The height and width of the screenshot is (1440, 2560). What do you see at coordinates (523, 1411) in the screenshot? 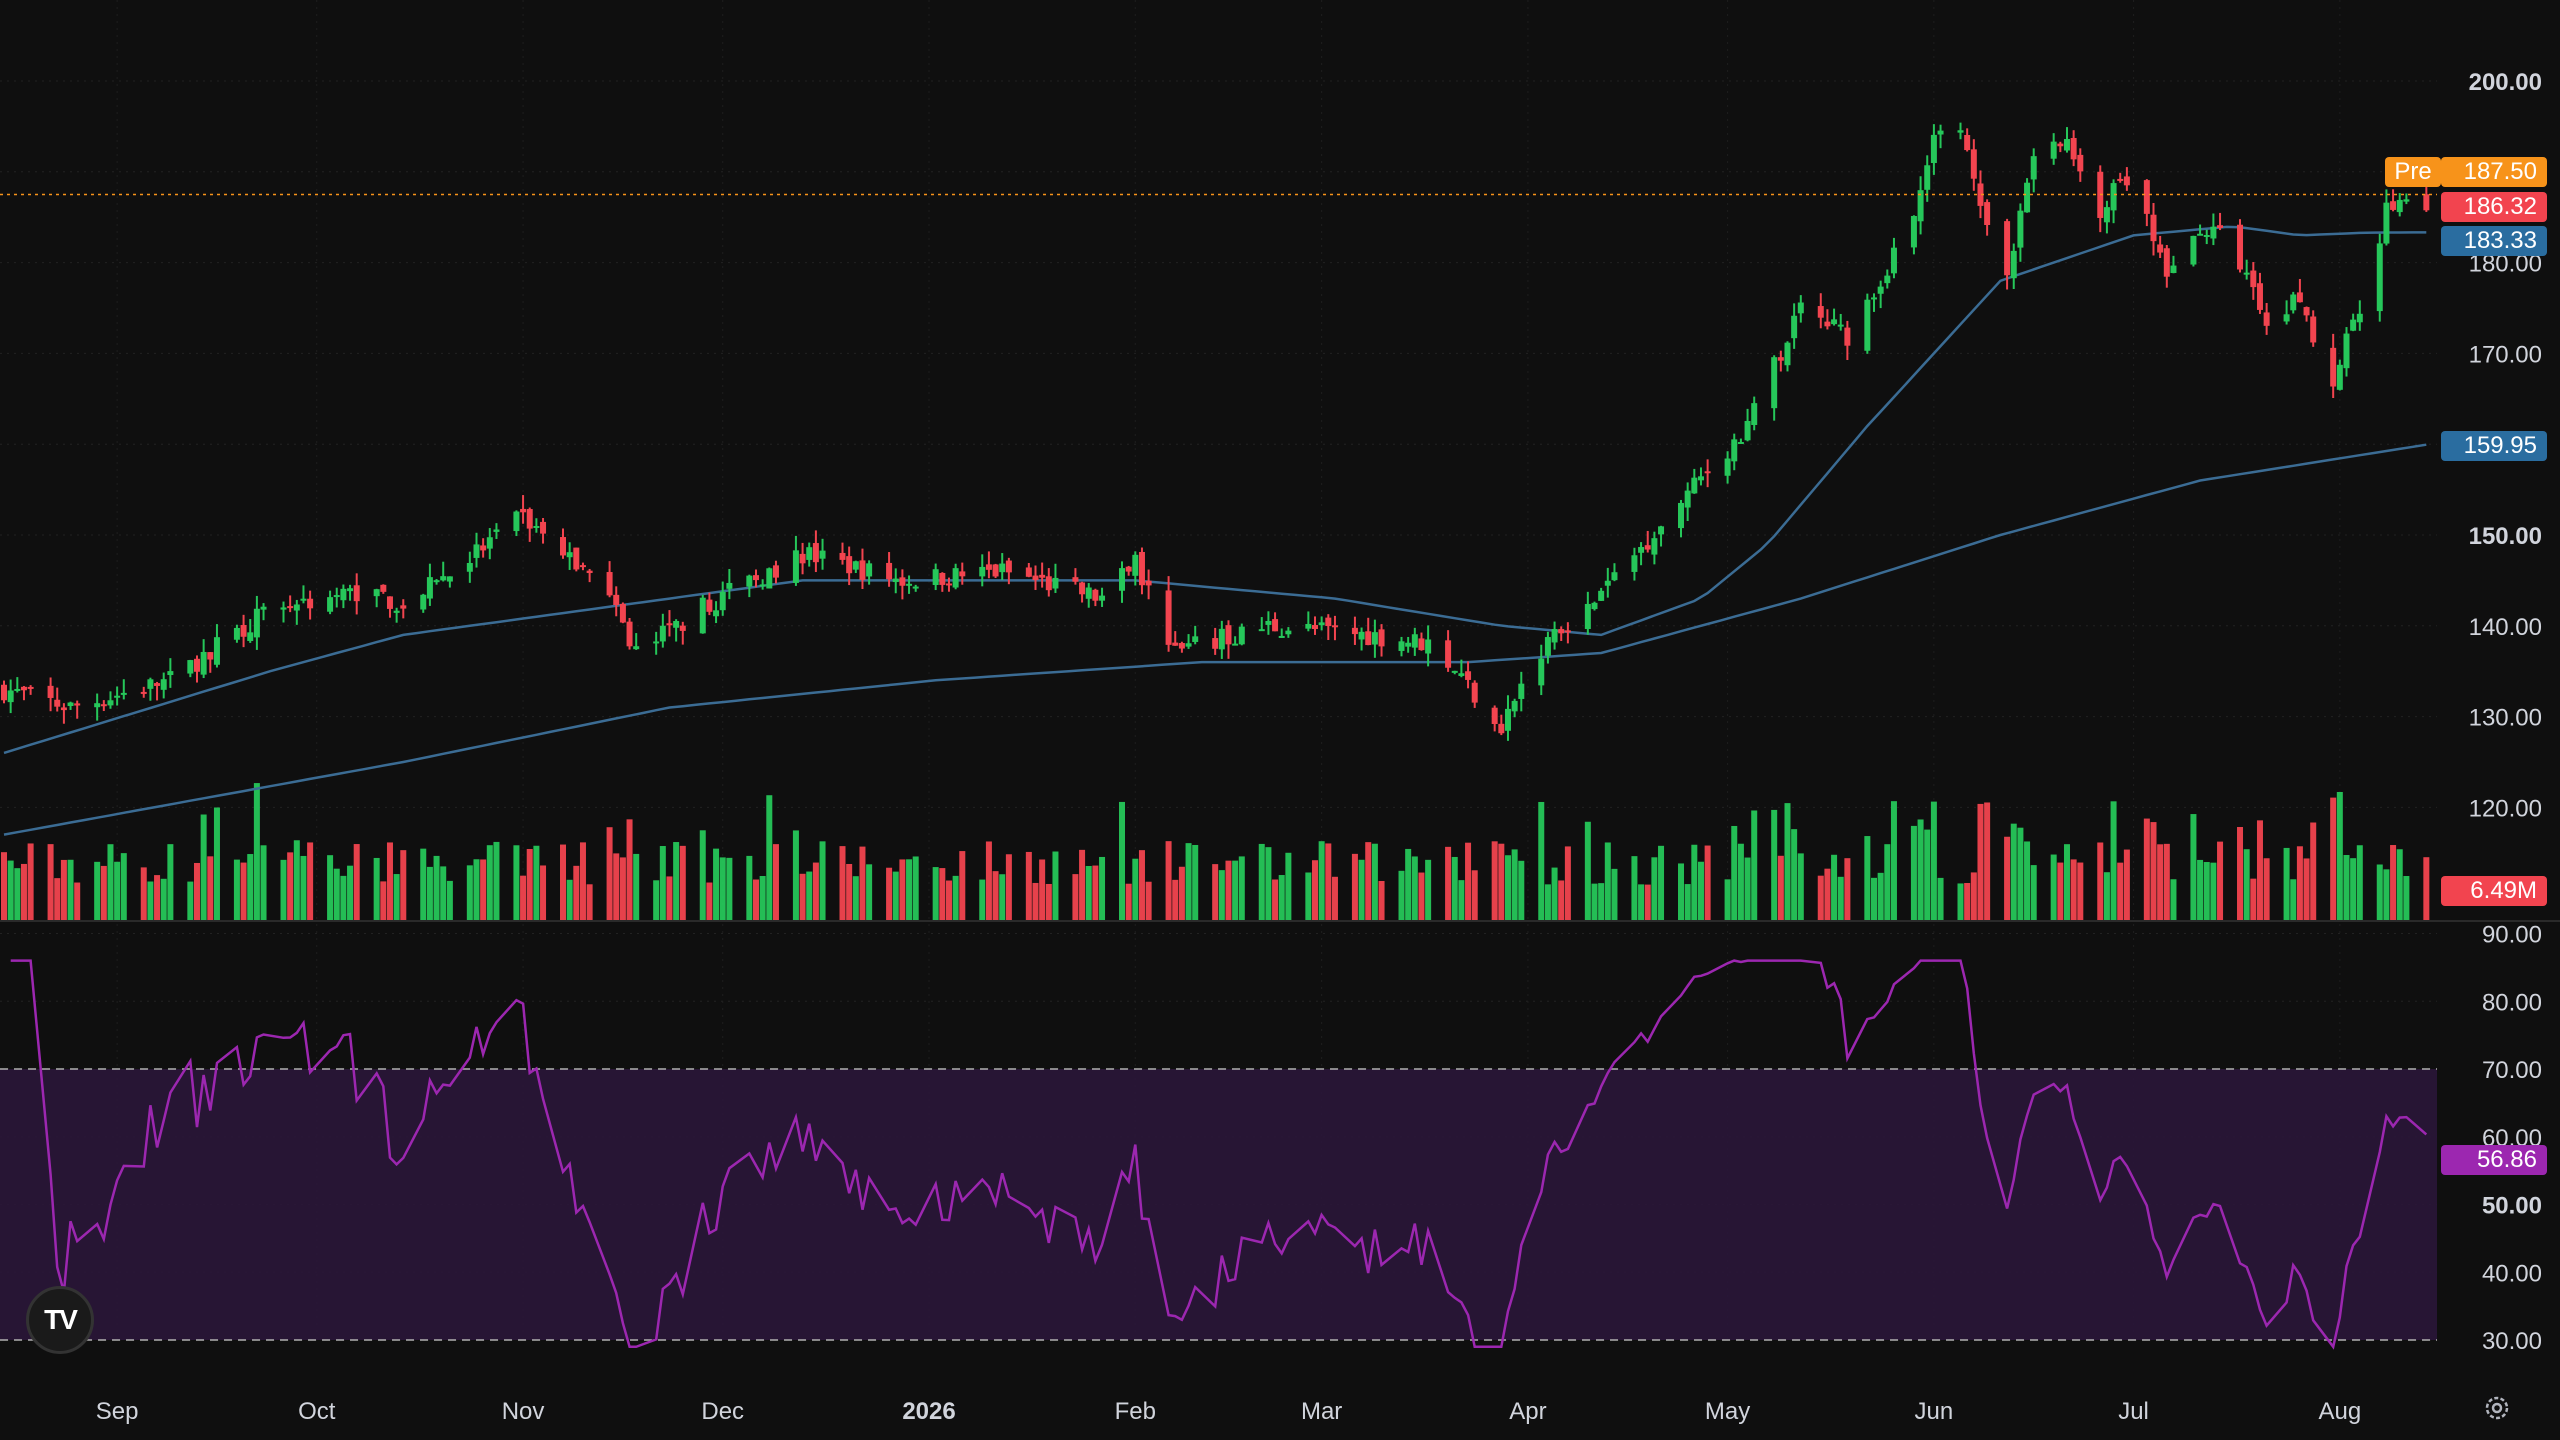
I see `date-tick-label: Nov` at bounding box center [523, 1411].